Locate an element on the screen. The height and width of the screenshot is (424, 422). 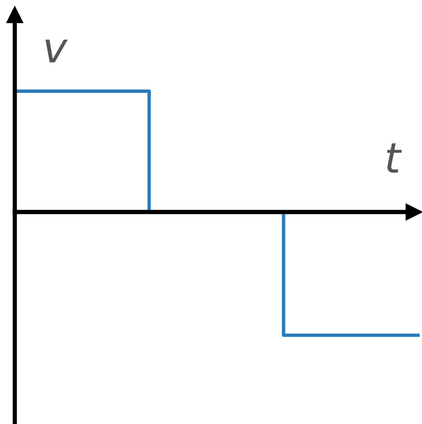
y-axis-title: v is located at coordinates (57, 51).